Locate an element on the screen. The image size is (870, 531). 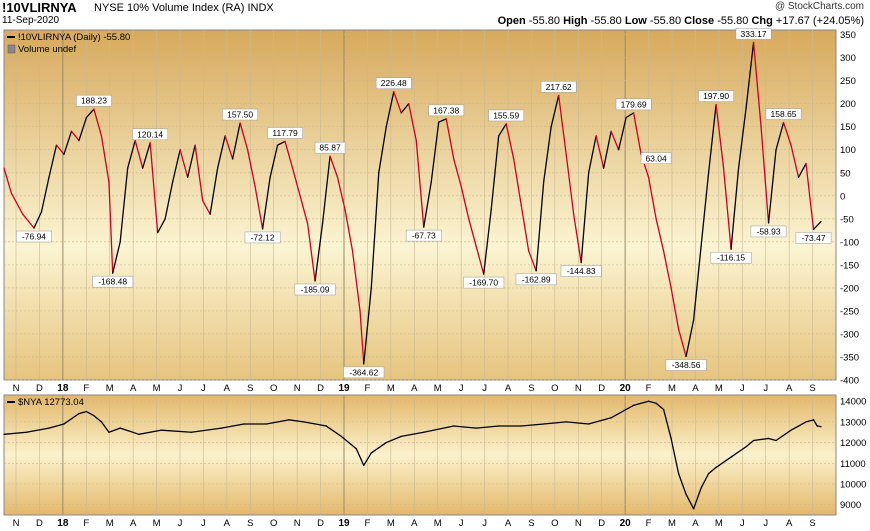
close-label: Close is located at coordinates (699, 21).